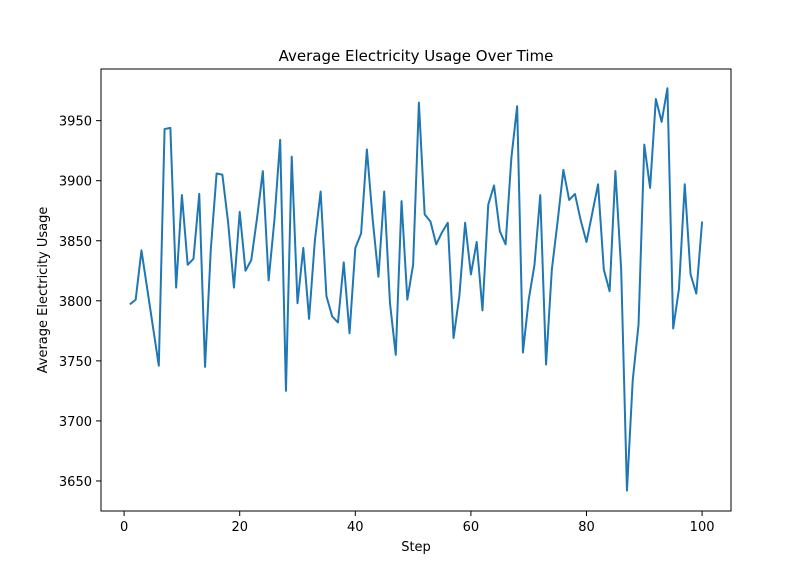 This screenshot has height=574, width=811. I want to click on x-tick-label: 60, so click(471, 527).